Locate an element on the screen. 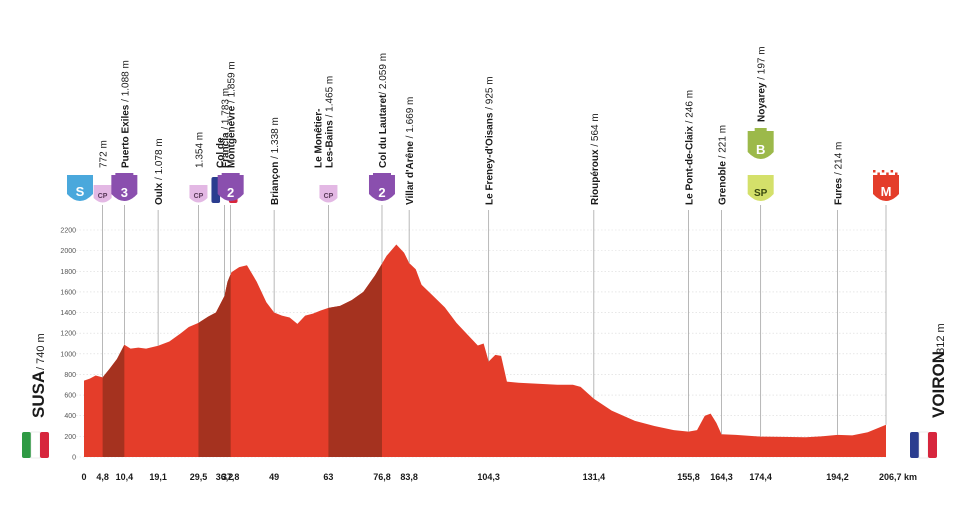  waypoint-label: Villar d'Arêne / 1.669 m is located at coordinates (410, 151).